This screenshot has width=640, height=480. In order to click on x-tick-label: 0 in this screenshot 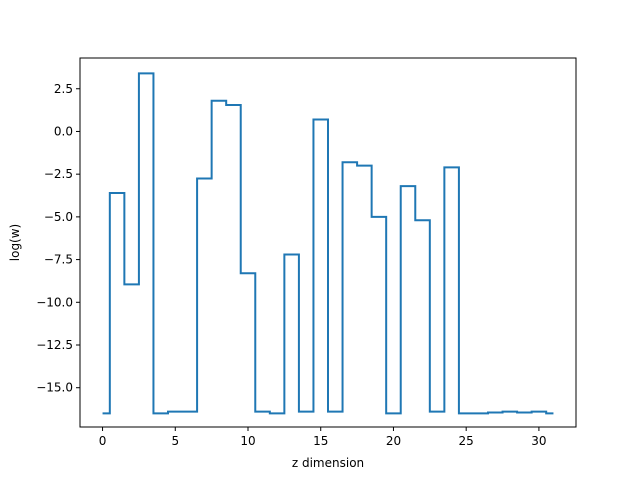, I will do `click(103, 441)`.